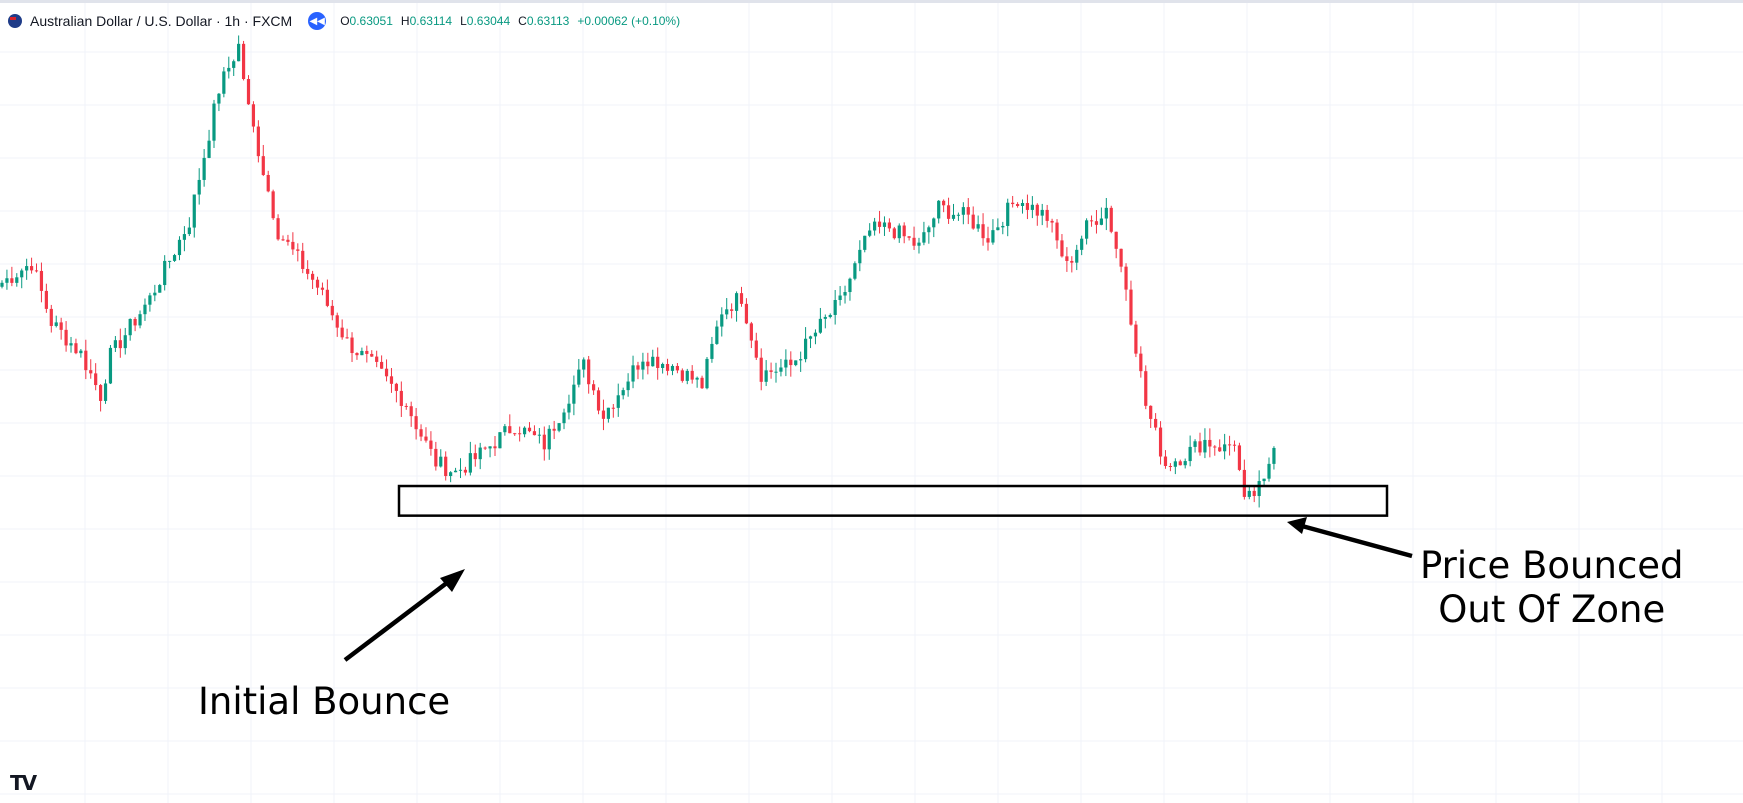  Describe the element at coordinates (23, 783) in the screenshot. I see `tradingview-logo-icon: TV` at that location.